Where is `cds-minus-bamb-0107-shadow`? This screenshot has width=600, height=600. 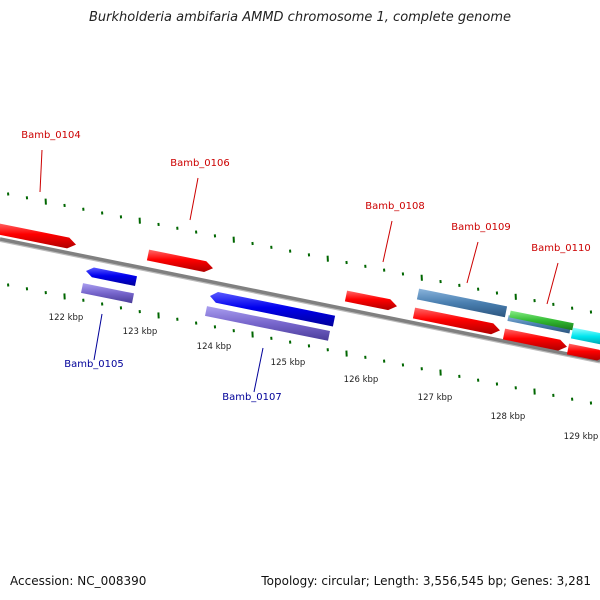 cds-minus-bamb-0107-shadow is located at coordinates (267, 323).